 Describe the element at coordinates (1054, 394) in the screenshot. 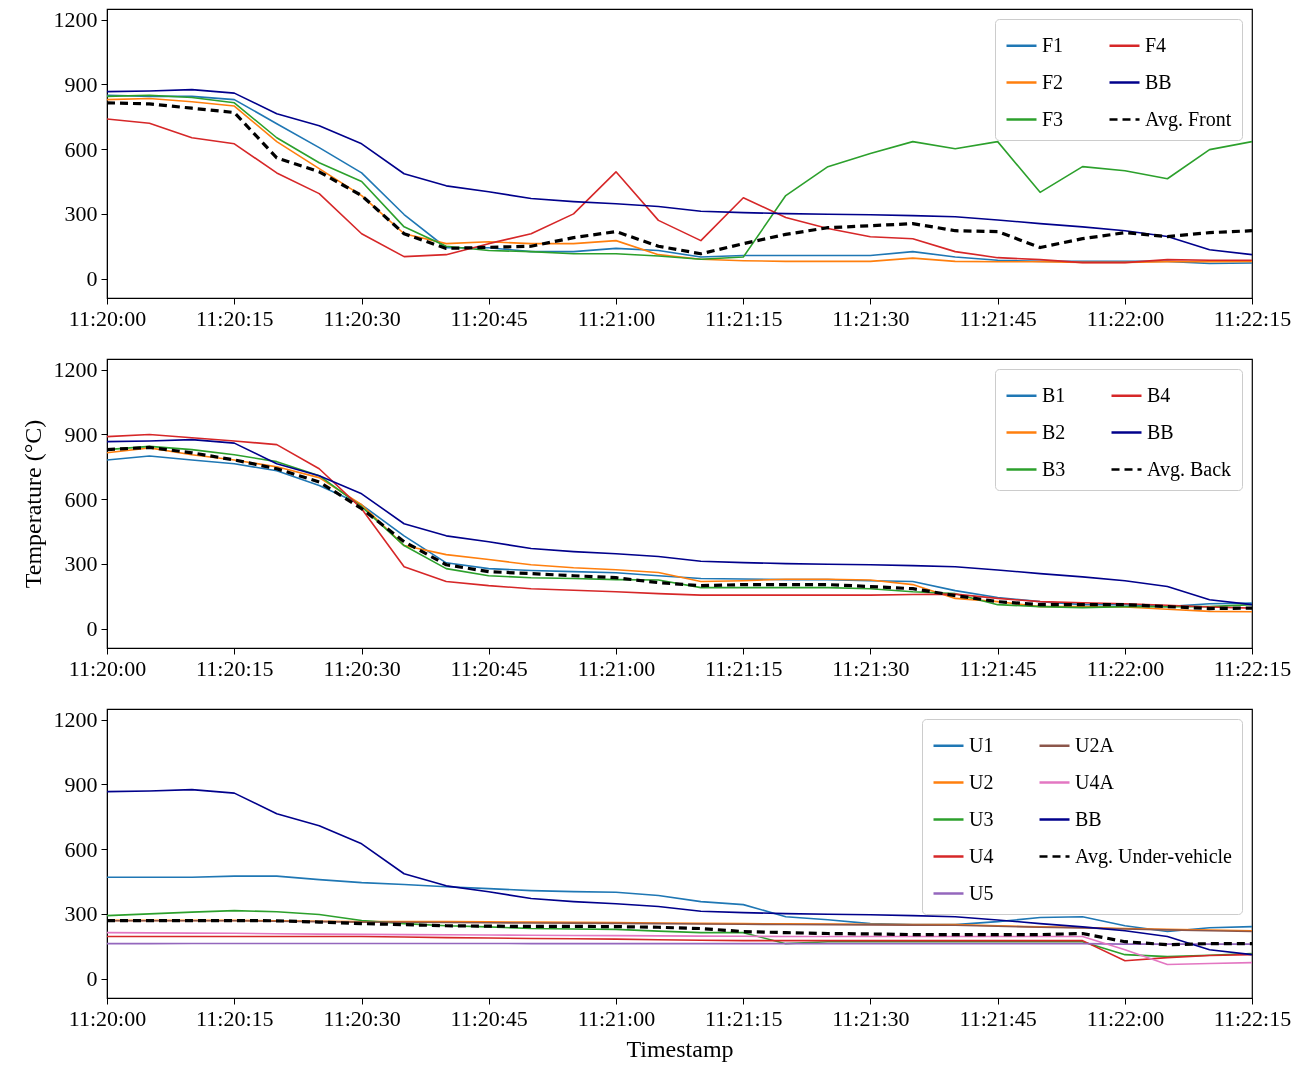

I see `legend-label: B1` at that location.